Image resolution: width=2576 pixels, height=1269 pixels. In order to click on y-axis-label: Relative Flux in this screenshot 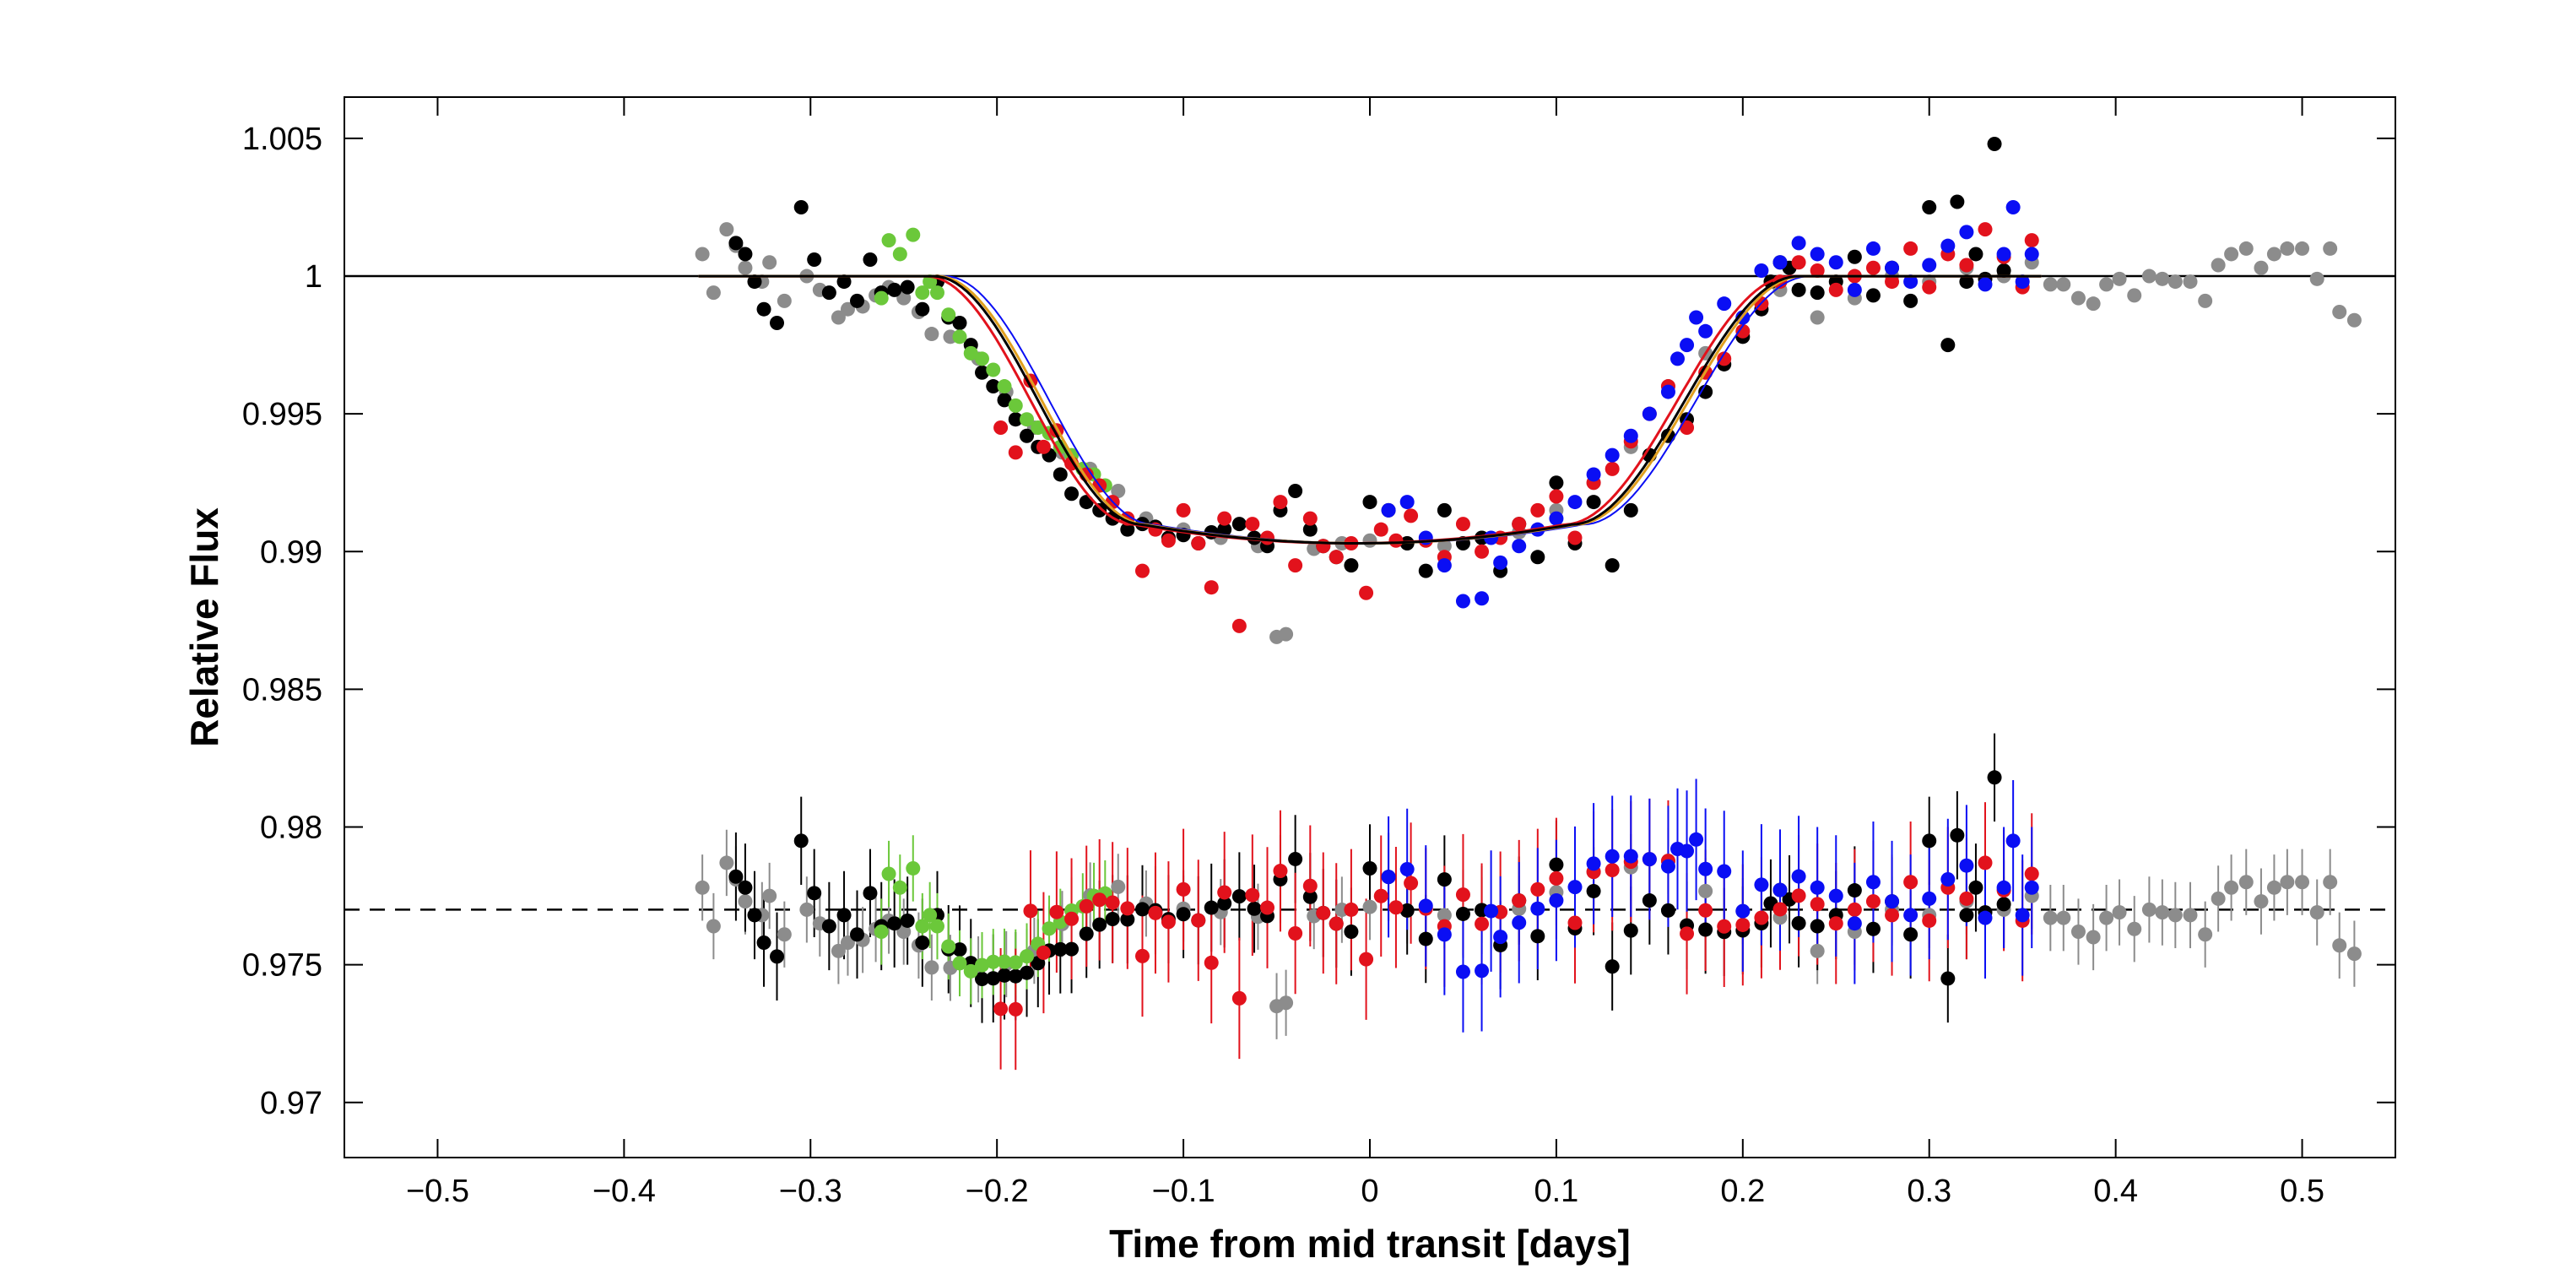, I will do `click(204, 627)`.